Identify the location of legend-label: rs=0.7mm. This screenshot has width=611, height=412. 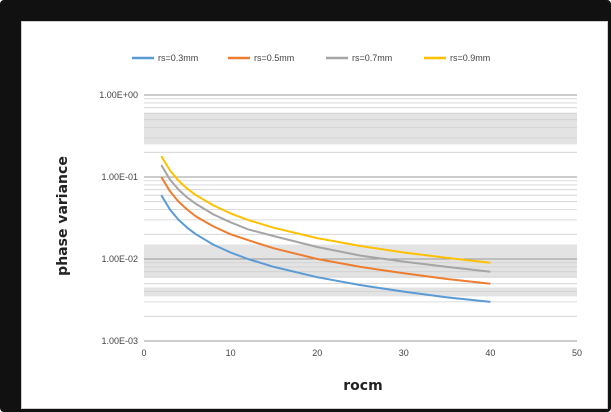
(372, 58).